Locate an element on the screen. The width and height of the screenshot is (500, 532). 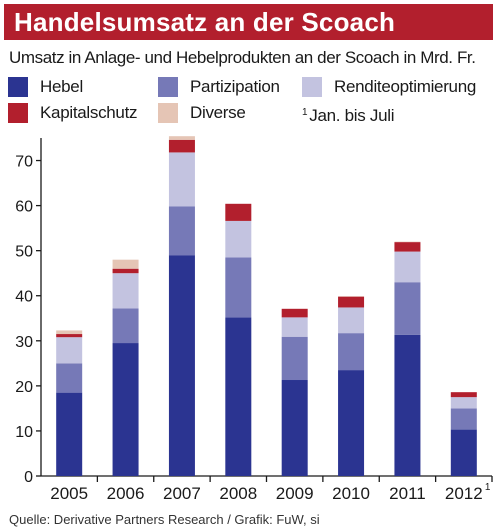
bar-2008-hebel is located at coordinates (238, 396).